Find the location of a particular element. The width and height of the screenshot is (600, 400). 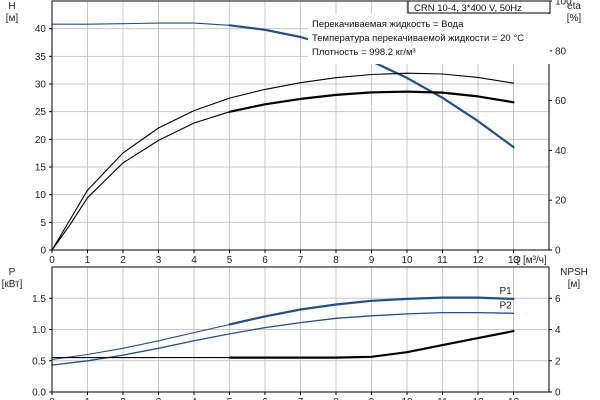

top-left-tick-label-35: 35 is located at coordinates (41, 57).